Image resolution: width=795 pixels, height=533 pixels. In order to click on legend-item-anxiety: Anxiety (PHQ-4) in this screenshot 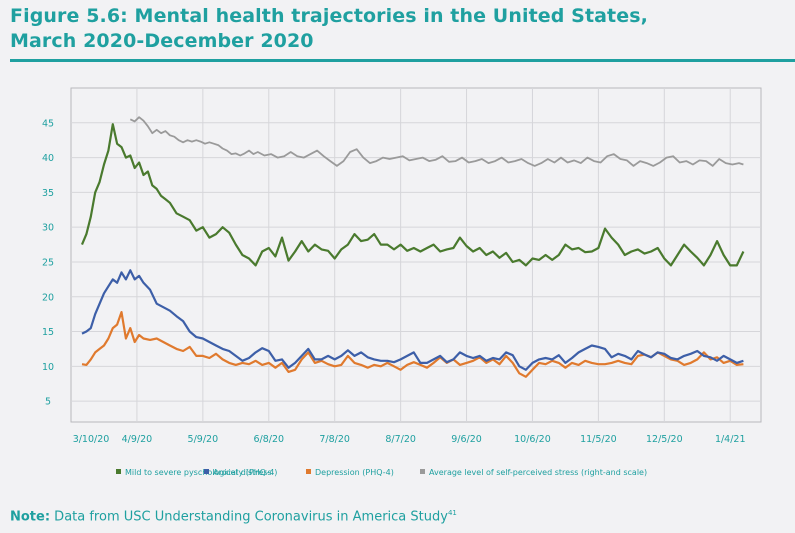, I will do `click(240, 472)`.